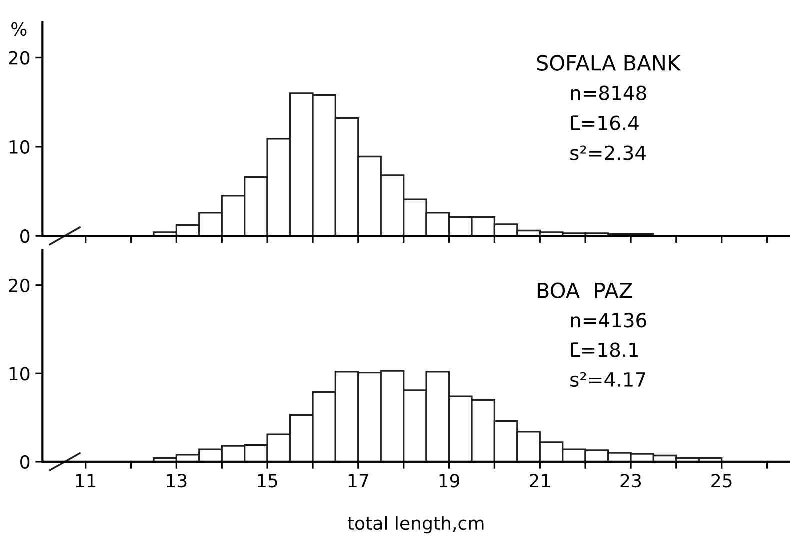 The image size is (790, 539). I want to click on x-tick-label: 11, so click(86, 481).